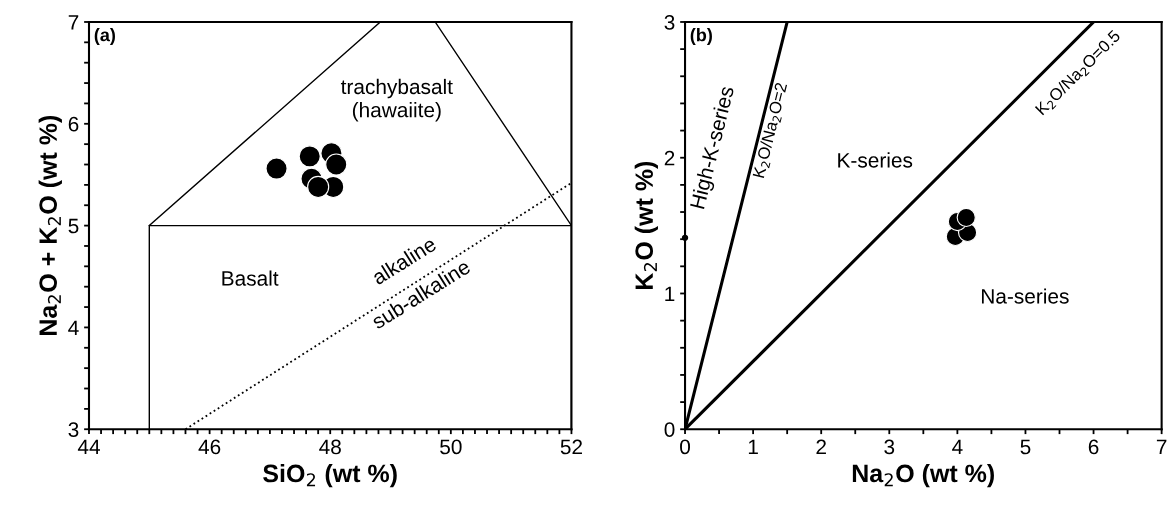 Image resolution: width=1171 pixels, height=511 pixels. Describe the element at coordinates (88, 447) in the screenshot. I see `x-tick-label: 44` at that location.